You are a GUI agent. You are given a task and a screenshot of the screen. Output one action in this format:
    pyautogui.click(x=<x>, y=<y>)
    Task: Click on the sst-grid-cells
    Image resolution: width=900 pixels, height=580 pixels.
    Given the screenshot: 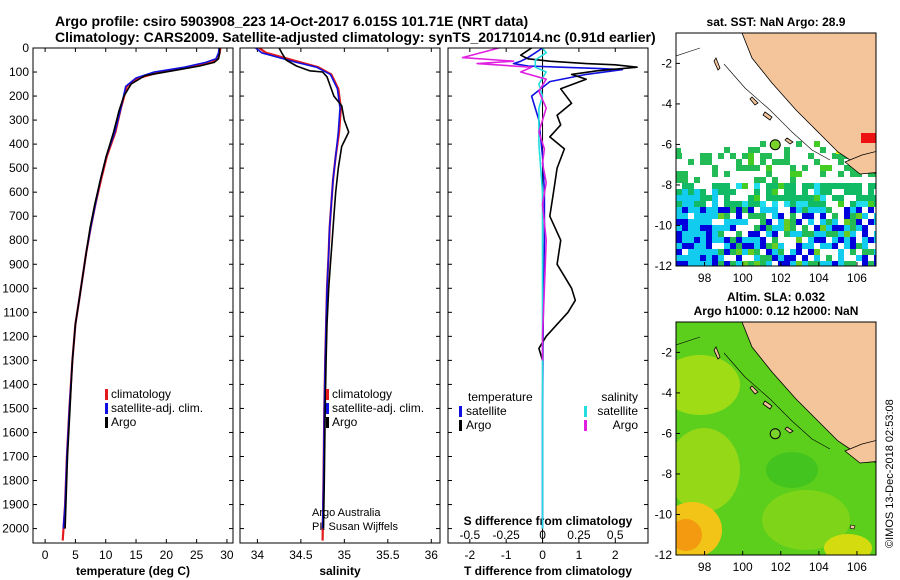 What is the action you would take?
    pyautogui.click(x=776, y=200)
    